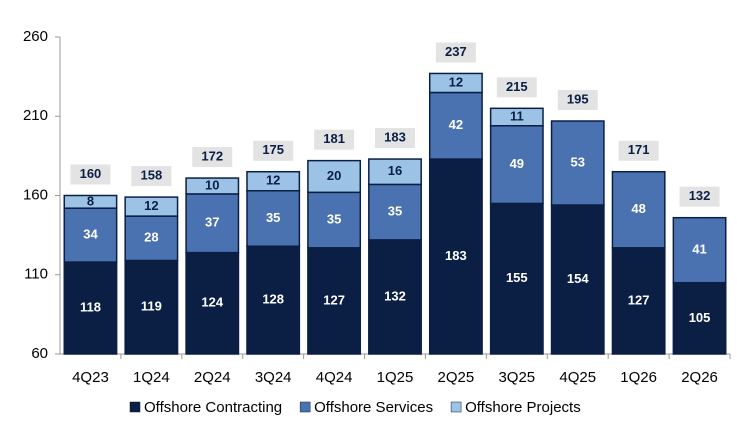 The image size is (737, 443). Describe the element at coordinates (35, 115) in the screenshot. I see `y-tick-label: 210` at that location.